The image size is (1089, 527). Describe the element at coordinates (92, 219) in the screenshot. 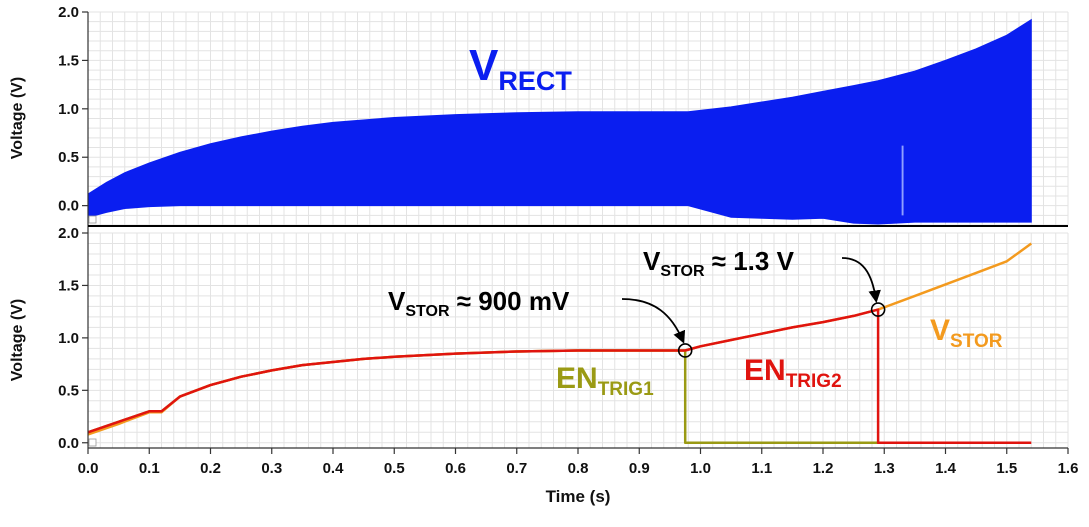

I see `corner-marker-top` at that location.